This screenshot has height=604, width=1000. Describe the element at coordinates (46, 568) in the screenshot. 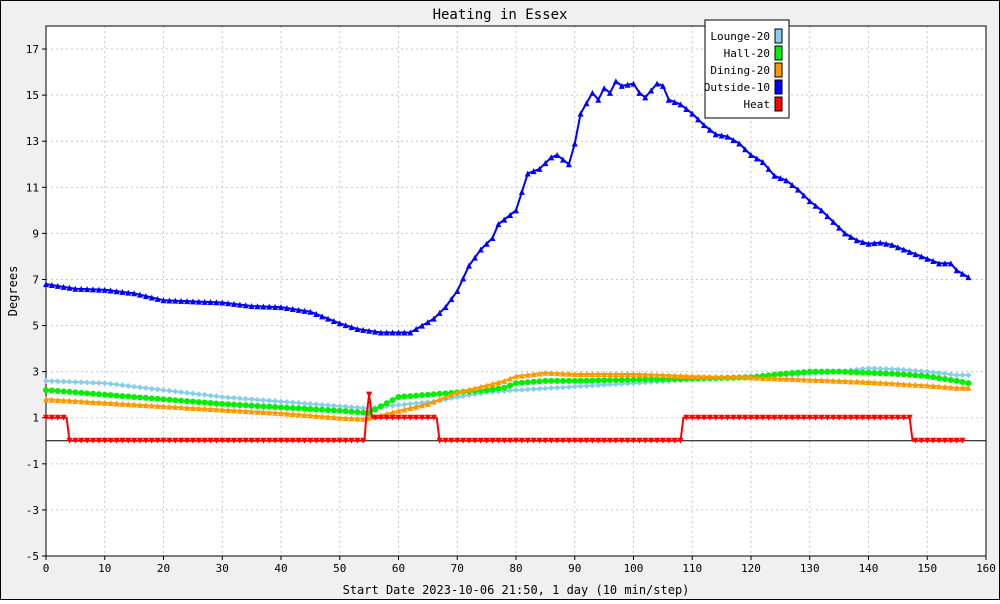

I see `x-tick-label: 0` at that location.